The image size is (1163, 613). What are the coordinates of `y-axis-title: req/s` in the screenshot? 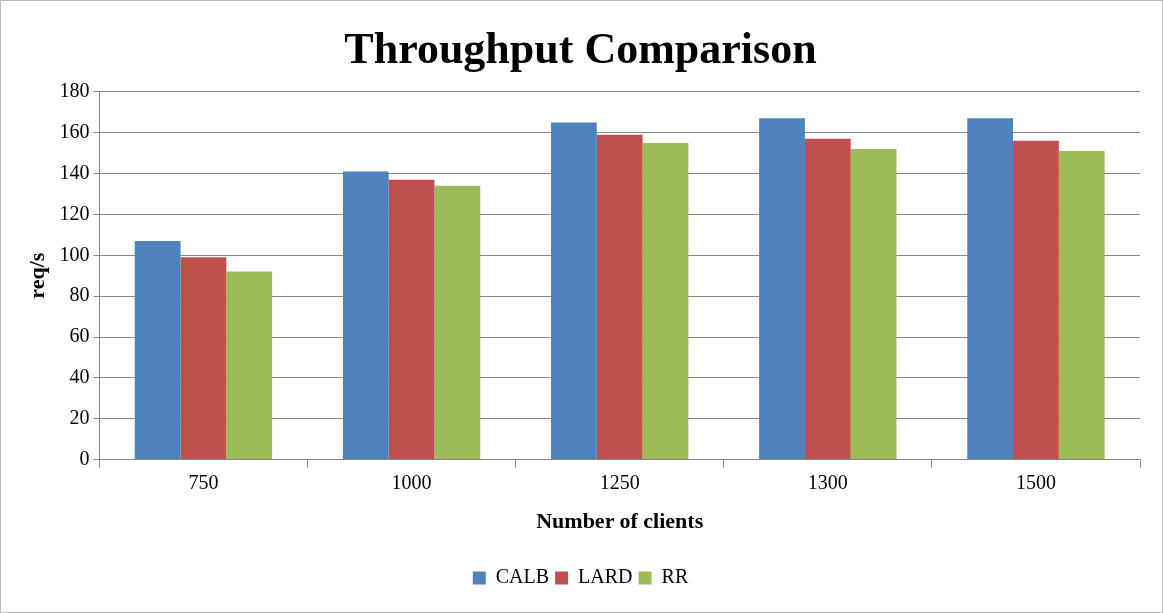 It's located at (36, 275).